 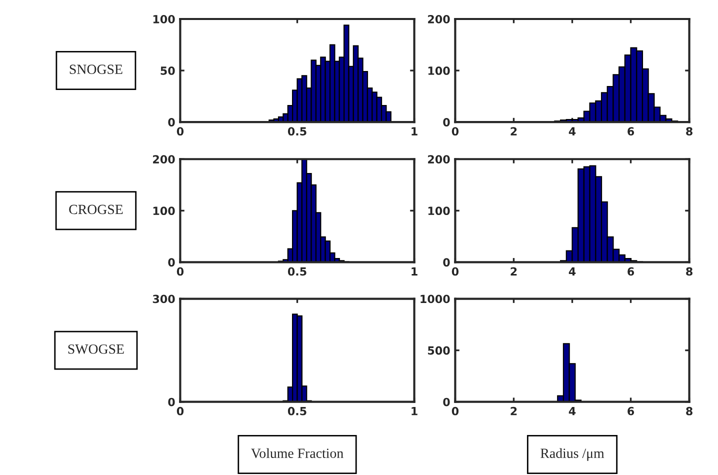 I want to click on x-axis-title: Radius /μm, so click(x=572, y=454).